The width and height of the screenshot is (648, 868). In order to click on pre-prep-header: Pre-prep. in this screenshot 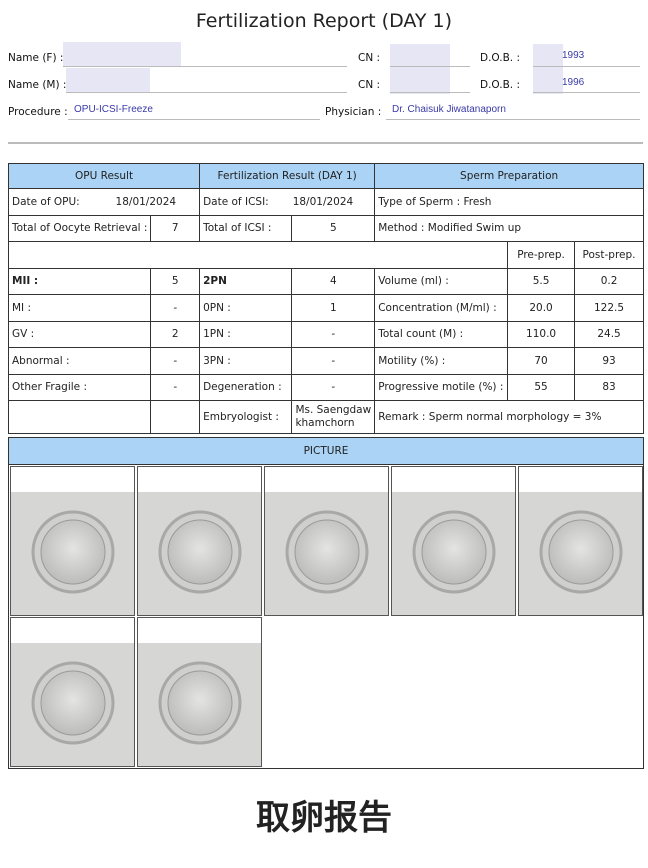, I will do `click(541, 255)`.